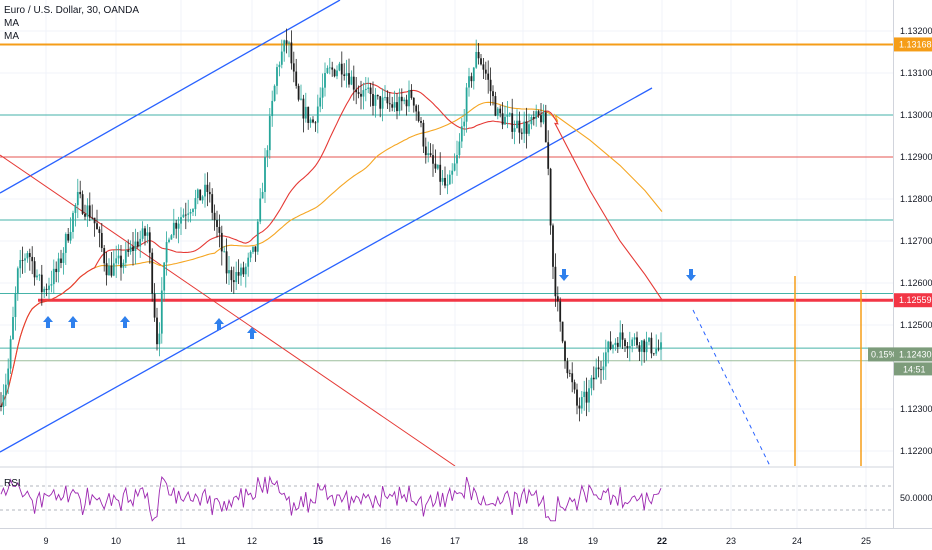  What do you see at coordinates (916, 451) in the screenshot?
I see `price-tick-label-9: 1.12200` at bounding box center [916, 451].